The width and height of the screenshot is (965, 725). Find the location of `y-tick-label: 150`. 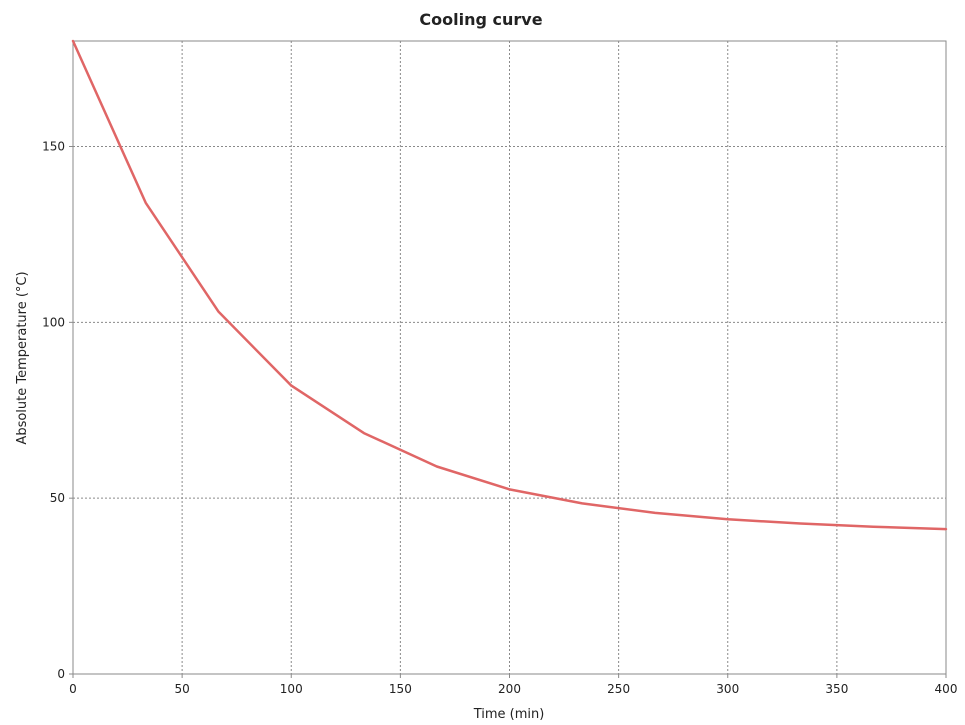

y-tick-label: 150 is located at coordinates (53, 147).